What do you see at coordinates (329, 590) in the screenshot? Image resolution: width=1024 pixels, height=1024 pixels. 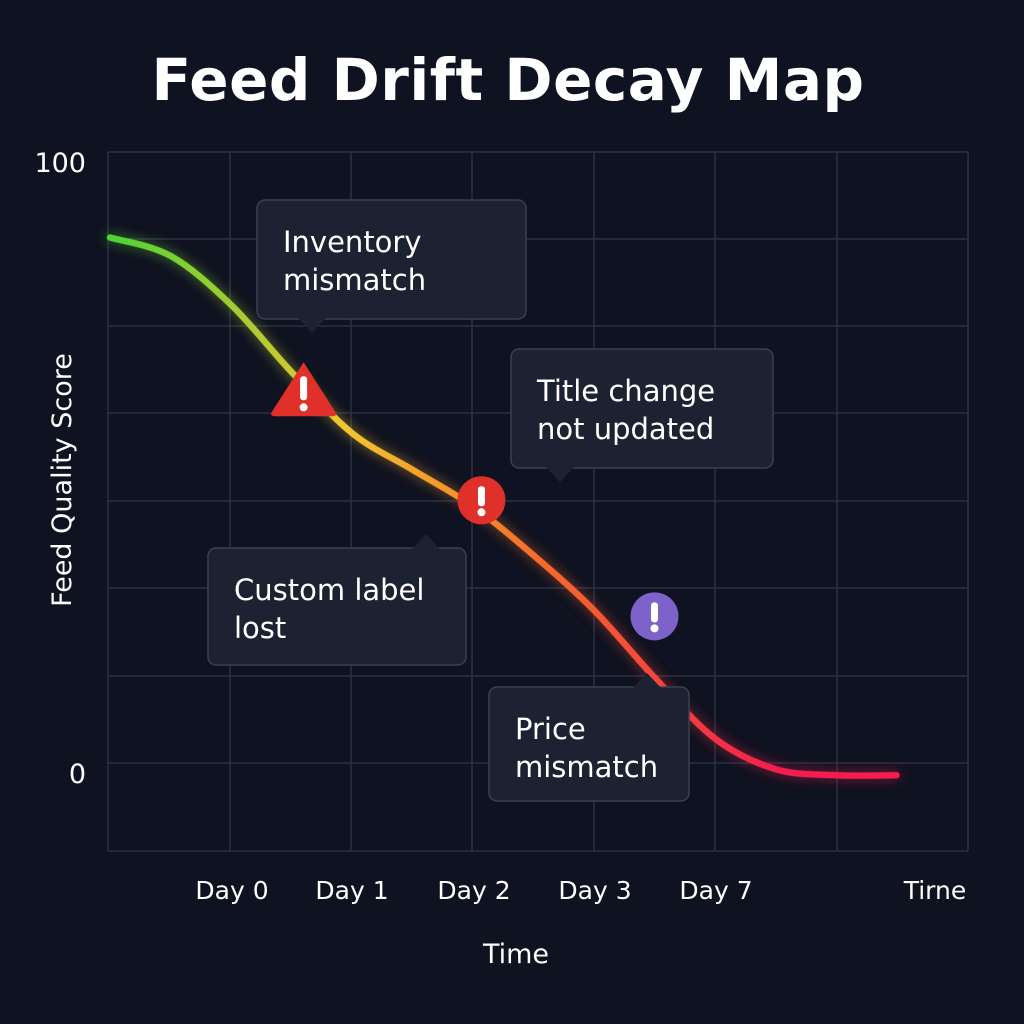 I see `callout-text: Custom label` at bounding box center [329, 590].